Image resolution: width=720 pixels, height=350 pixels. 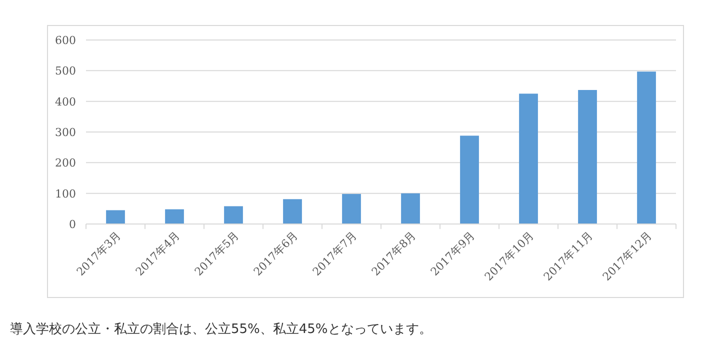 I want to click on y-tick-label: 600, so click(x=65, y=40).